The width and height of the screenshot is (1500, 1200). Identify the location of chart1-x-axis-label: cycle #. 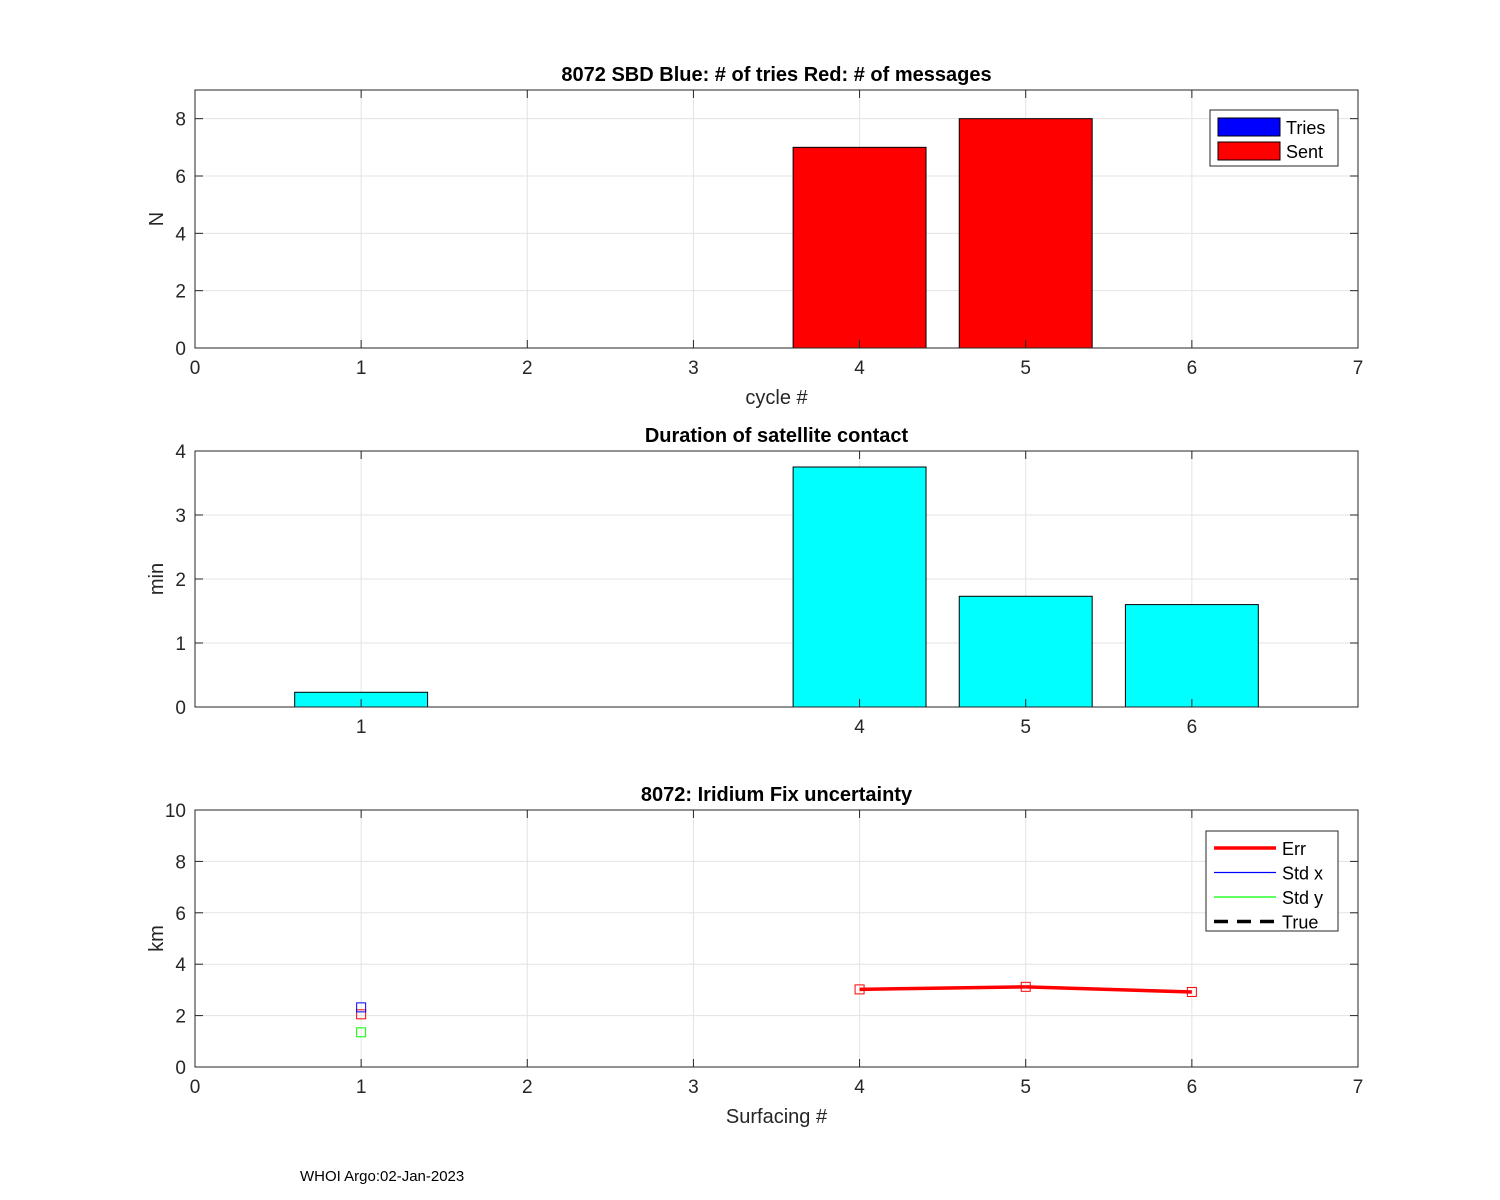
(776, 398).